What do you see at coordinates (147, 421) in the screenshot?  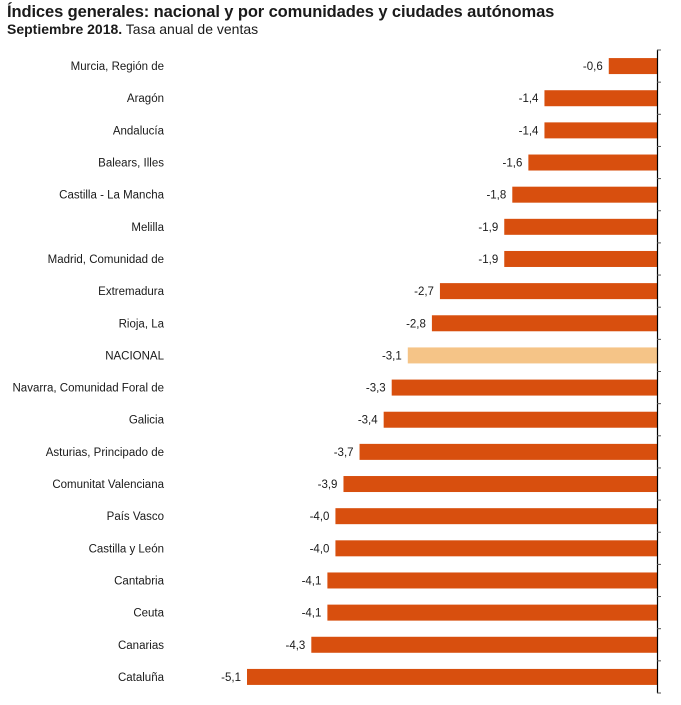 I see `category-label: Galicia` at bounding box center [147, 421].